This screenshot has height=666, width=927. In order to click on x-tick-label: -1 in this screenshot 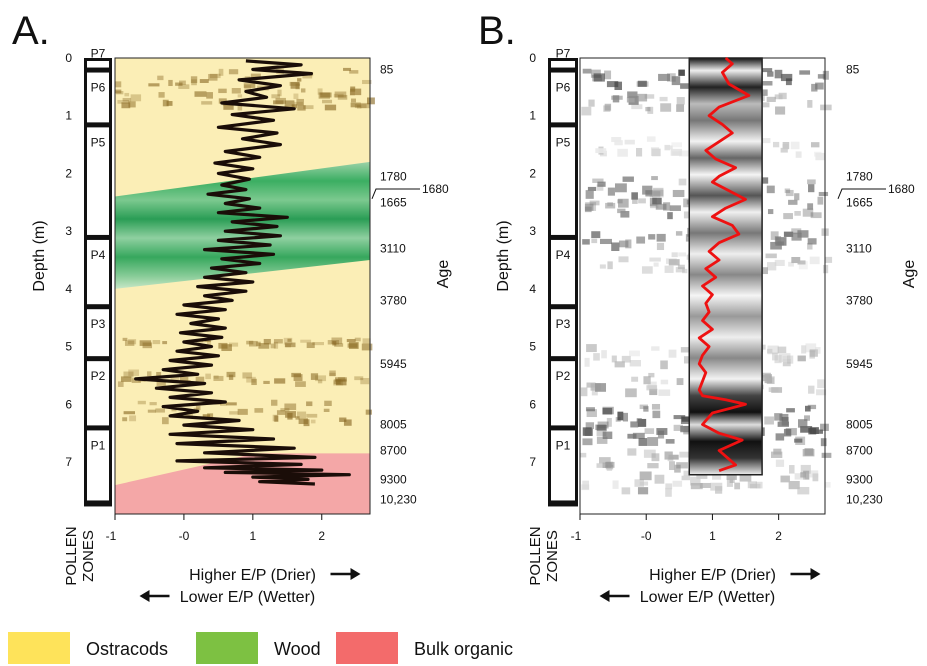, I will do `click(576, 536)`.